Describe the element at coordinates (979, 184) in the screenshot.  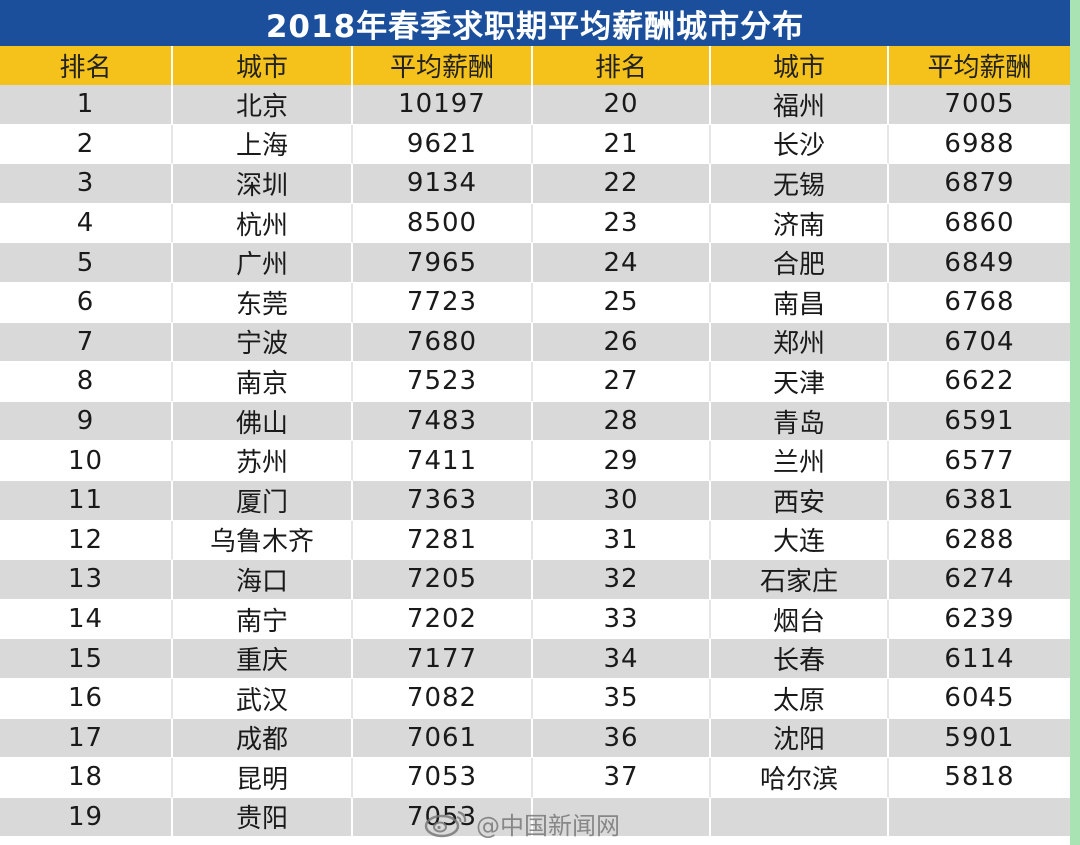
I see `salary-cell: 6879` at that location.